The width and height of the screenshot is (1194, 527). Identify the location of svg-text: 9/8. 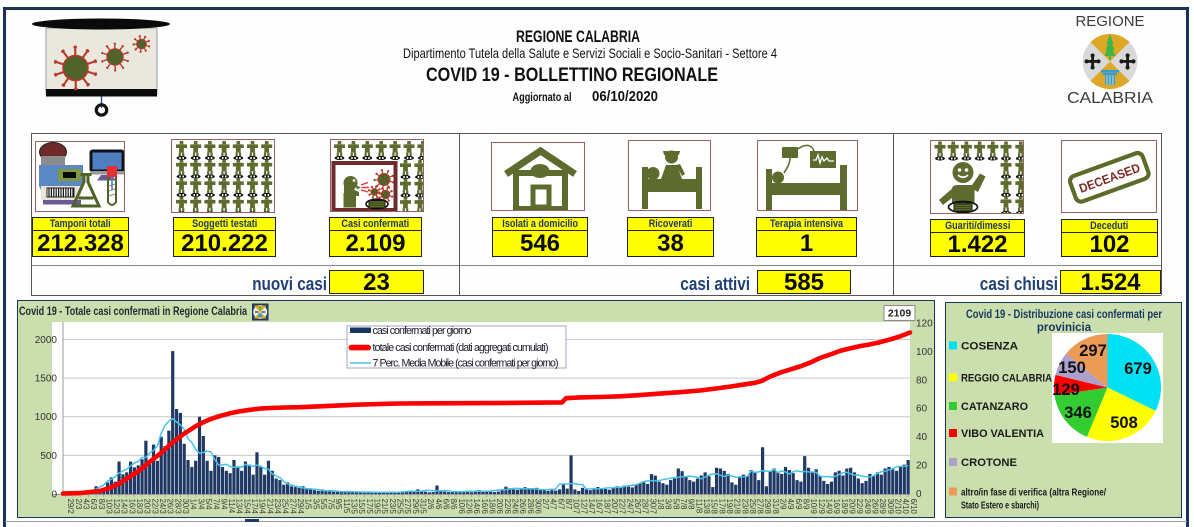
(691, 504).